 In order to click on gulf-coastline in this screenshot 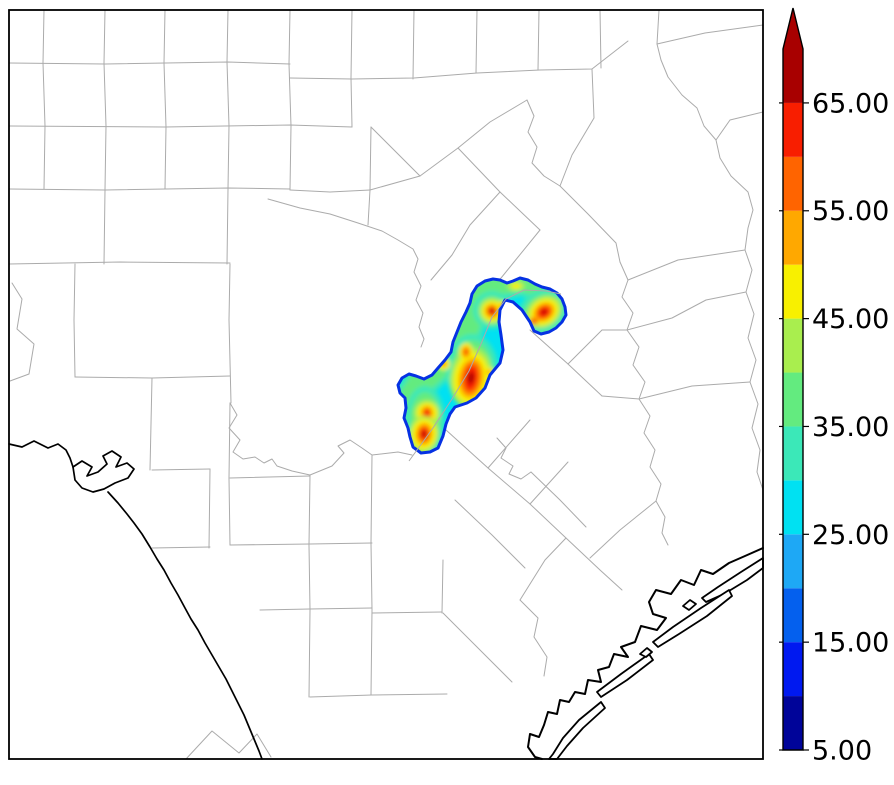, I will do `click(645, 653)`.